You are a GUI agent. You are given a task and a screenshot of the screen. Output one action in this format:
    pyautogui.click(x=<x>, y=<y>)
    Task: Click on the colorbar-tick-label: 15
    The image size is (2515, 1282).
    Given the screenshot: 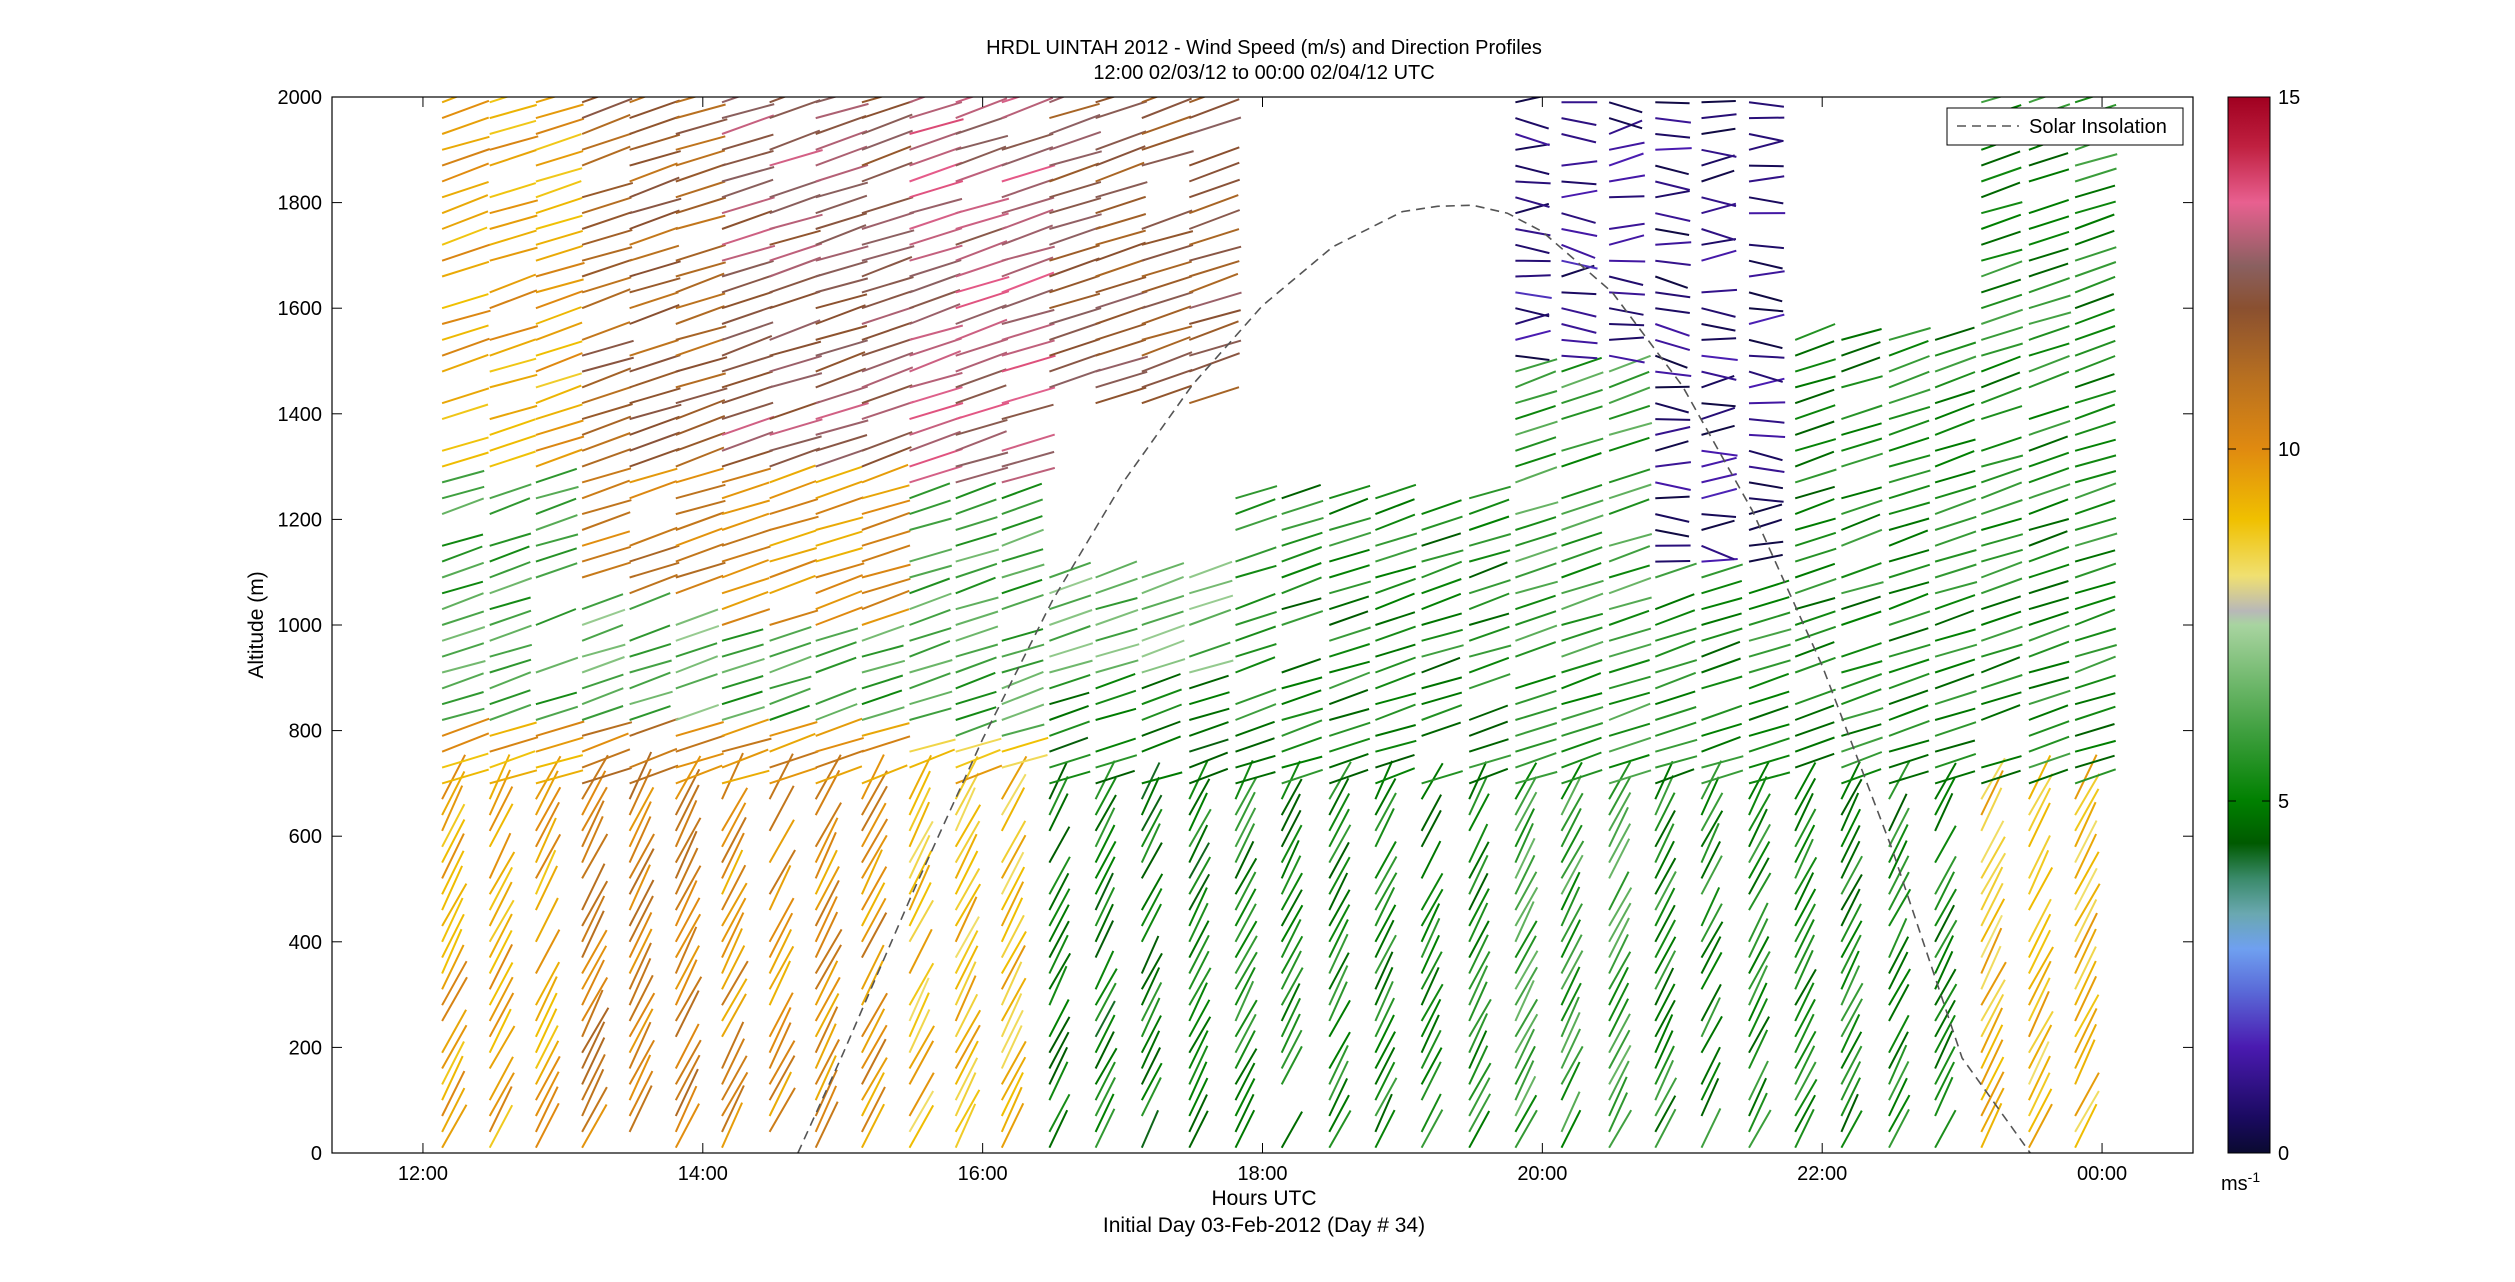 What is the action you would take?
    pyautogui.click(x=2289, y=98)
    